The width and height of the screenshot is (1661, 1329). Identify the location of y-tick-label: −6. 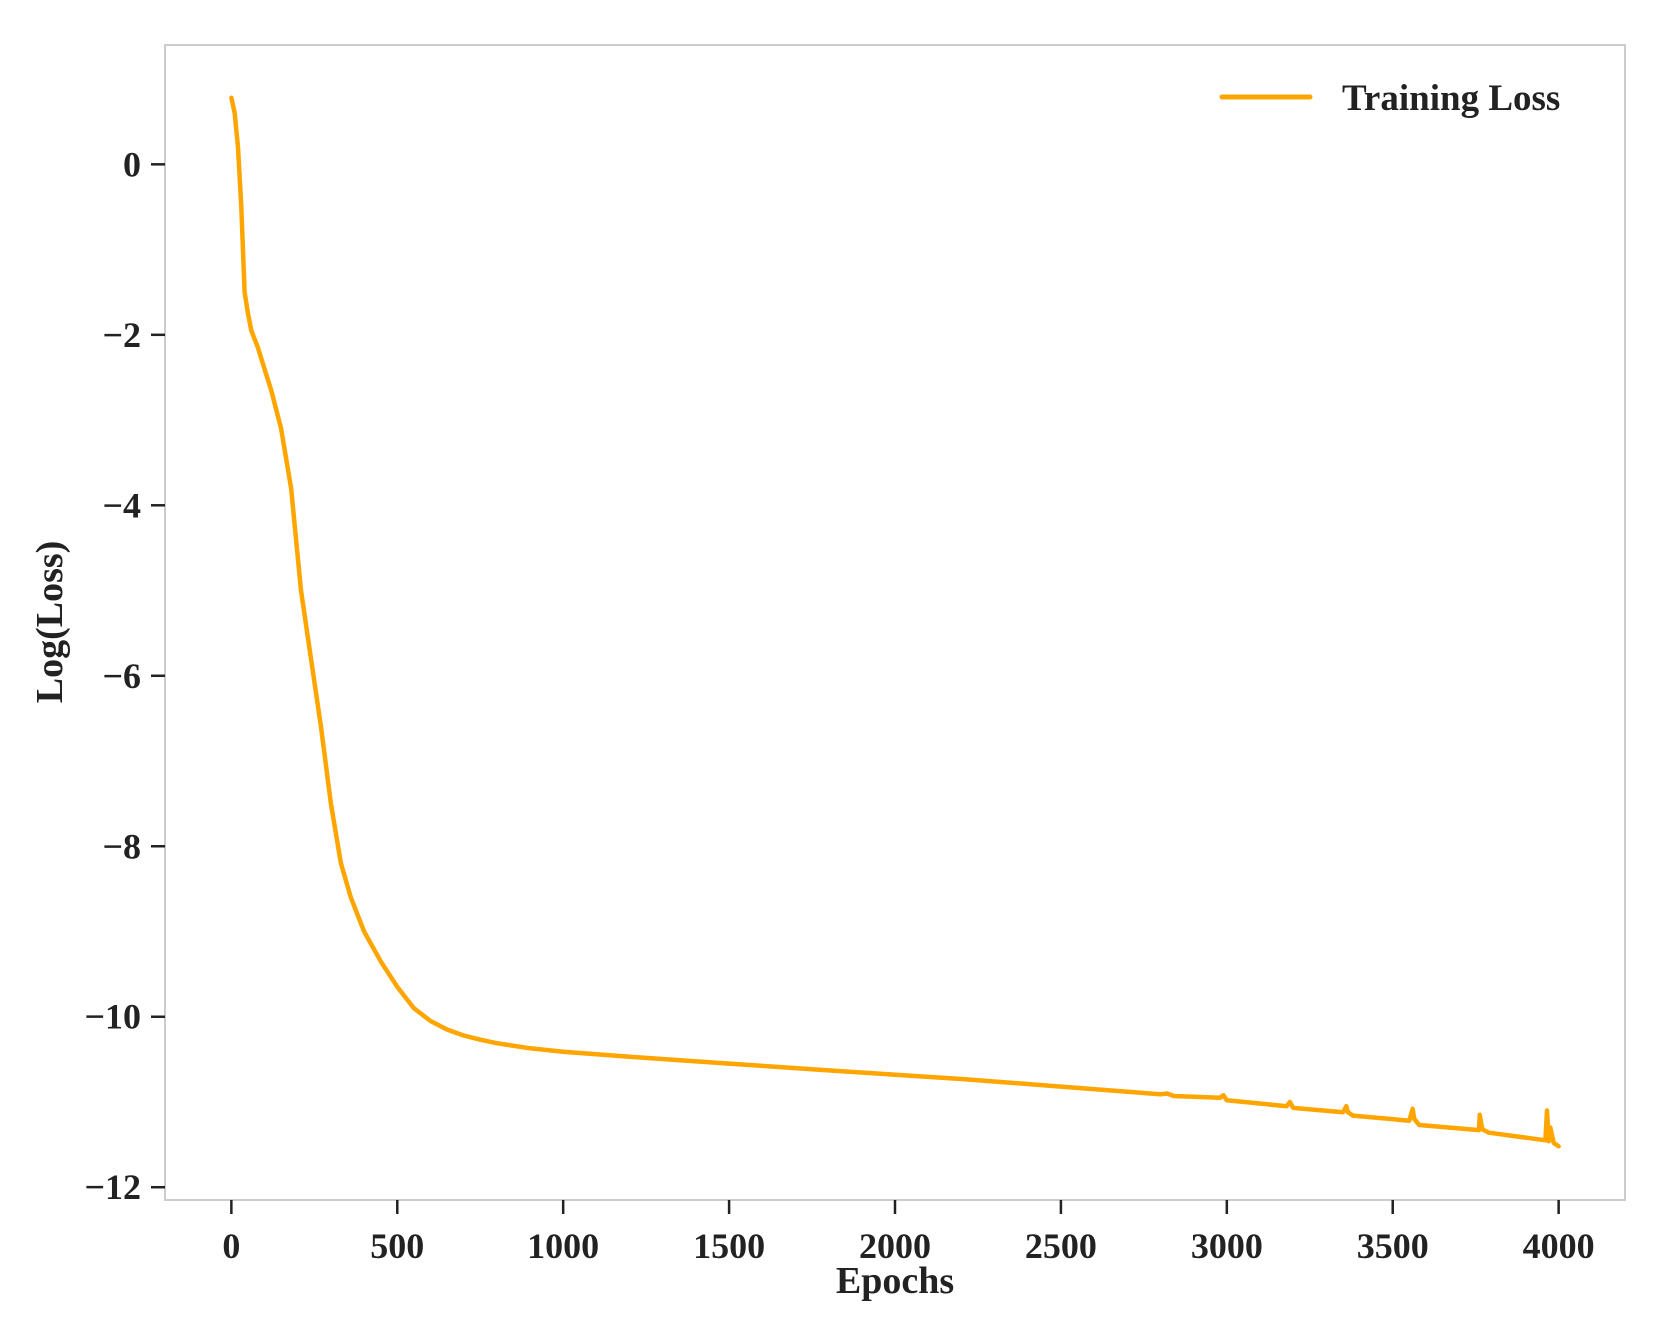
(121, 676).